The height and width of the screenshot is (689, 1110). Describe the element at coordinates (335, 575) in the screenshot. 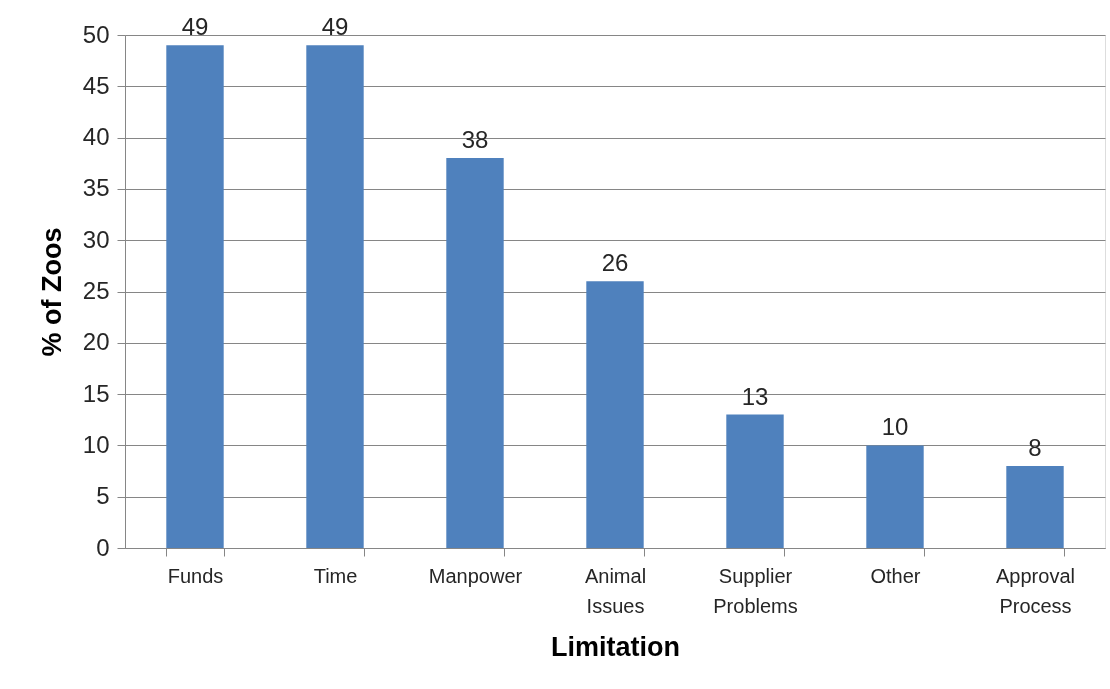

I see `x-tick-label: Time` at that location.